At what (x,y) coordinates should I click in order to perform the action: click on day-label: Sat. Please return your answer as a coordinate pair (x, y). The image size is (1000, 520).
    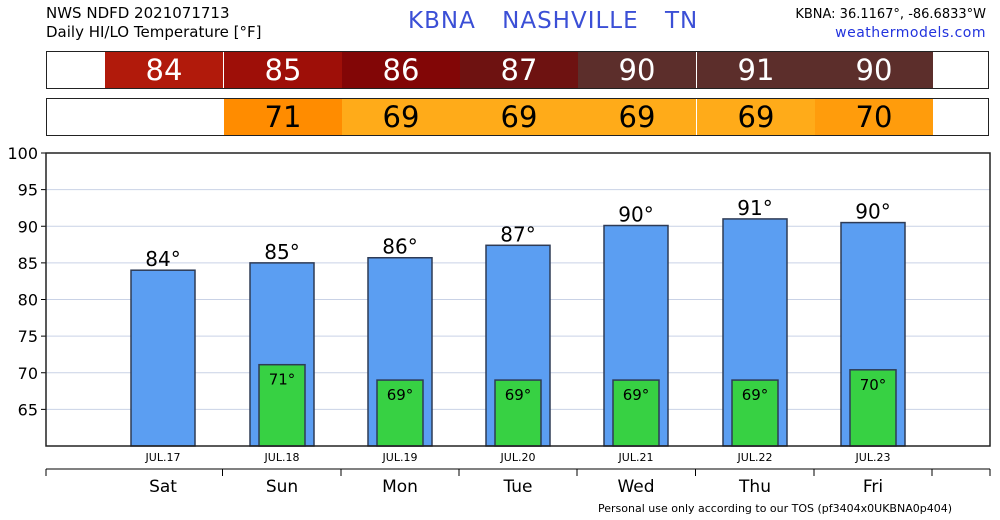
    Looking at the image, I should click on (163, 487).